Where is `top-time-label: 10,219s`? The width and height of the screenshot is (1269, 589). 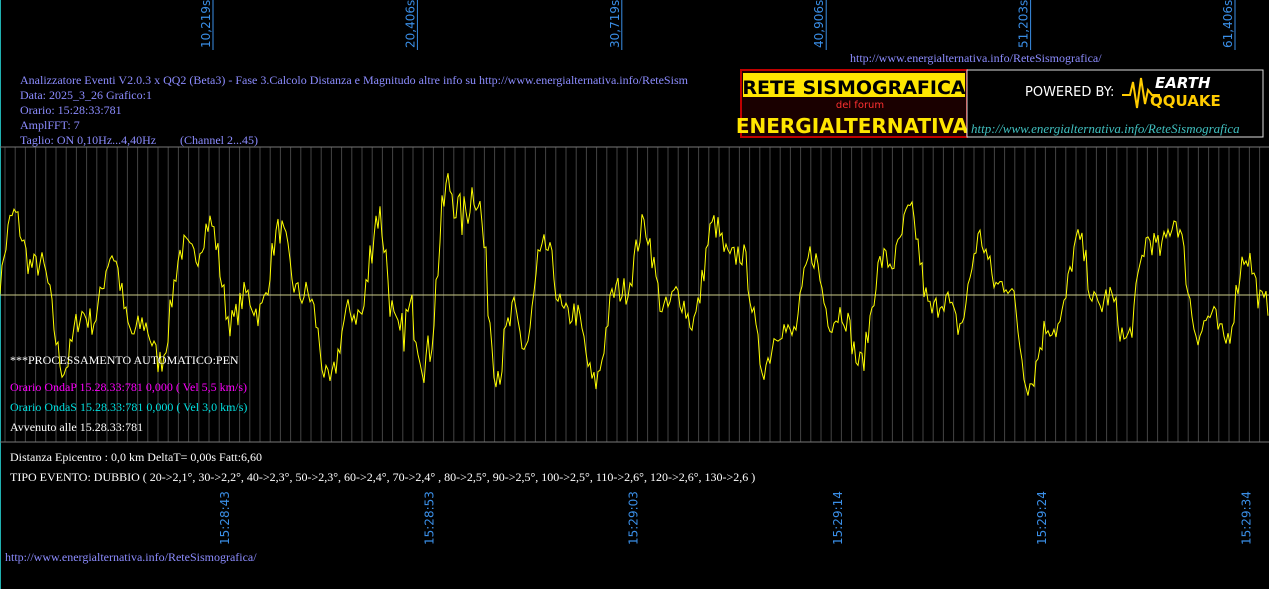 top-time-label: 10,219s is located at coordinates (206, 24).